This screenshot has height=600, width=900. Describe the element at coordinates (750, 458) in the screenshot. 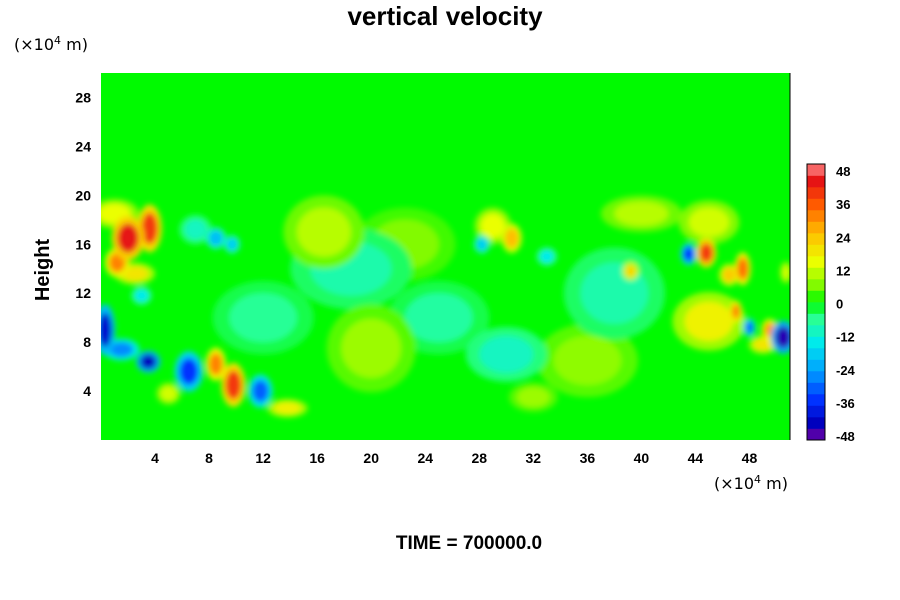

I see `x-tick-label: 48` at that location.